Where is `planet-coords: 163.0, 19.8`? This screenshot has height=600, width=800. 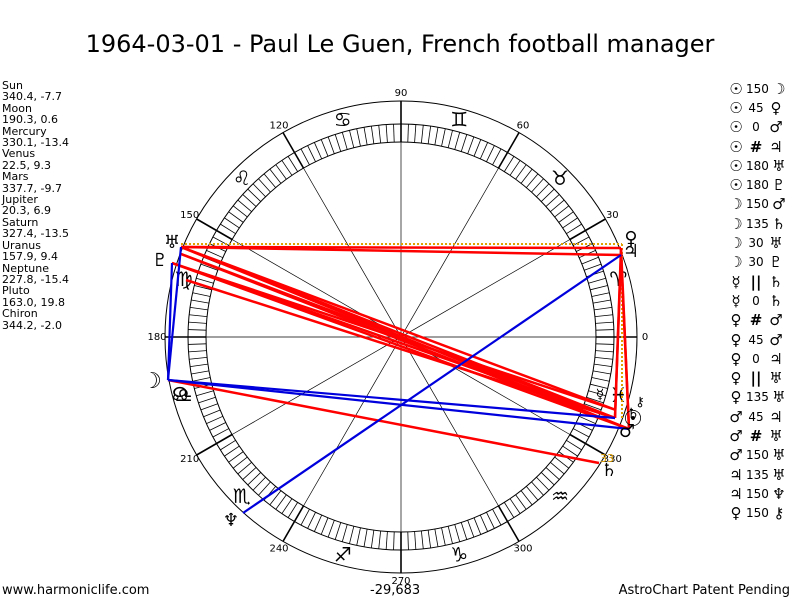
planet-coords: 163.0, 19.8 is located at coordinates (33, 302).